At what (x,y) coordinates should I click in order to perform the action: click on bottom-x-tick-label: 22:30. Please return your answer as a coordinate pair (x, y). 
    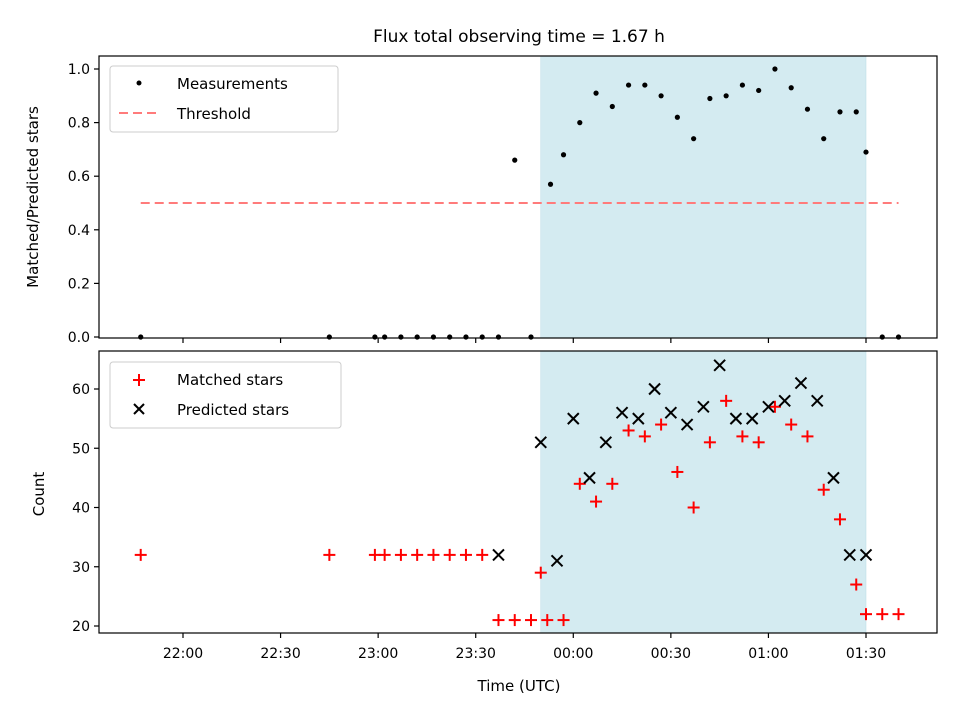
    Looking at the image, I should click on (280, 654).